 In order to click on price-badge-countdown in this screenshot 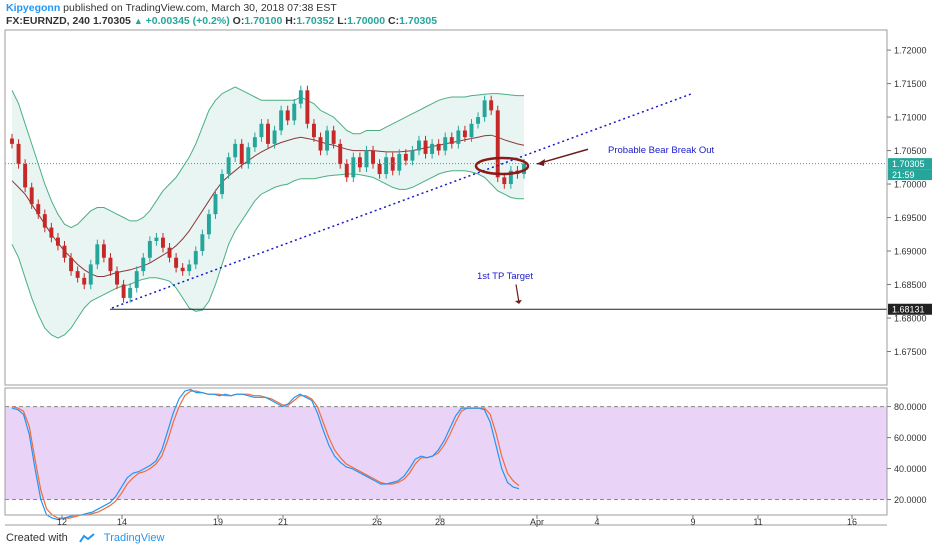, I will do `click(910, 175)`.